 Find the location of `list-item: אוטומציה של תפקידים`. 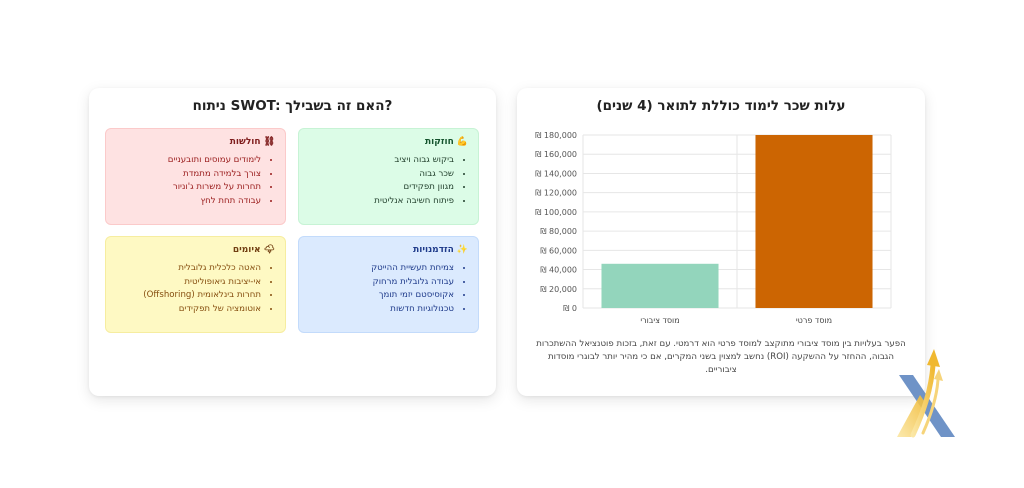

list-item: אוטומציה של תפקידים is located at coordinates (188, 310).